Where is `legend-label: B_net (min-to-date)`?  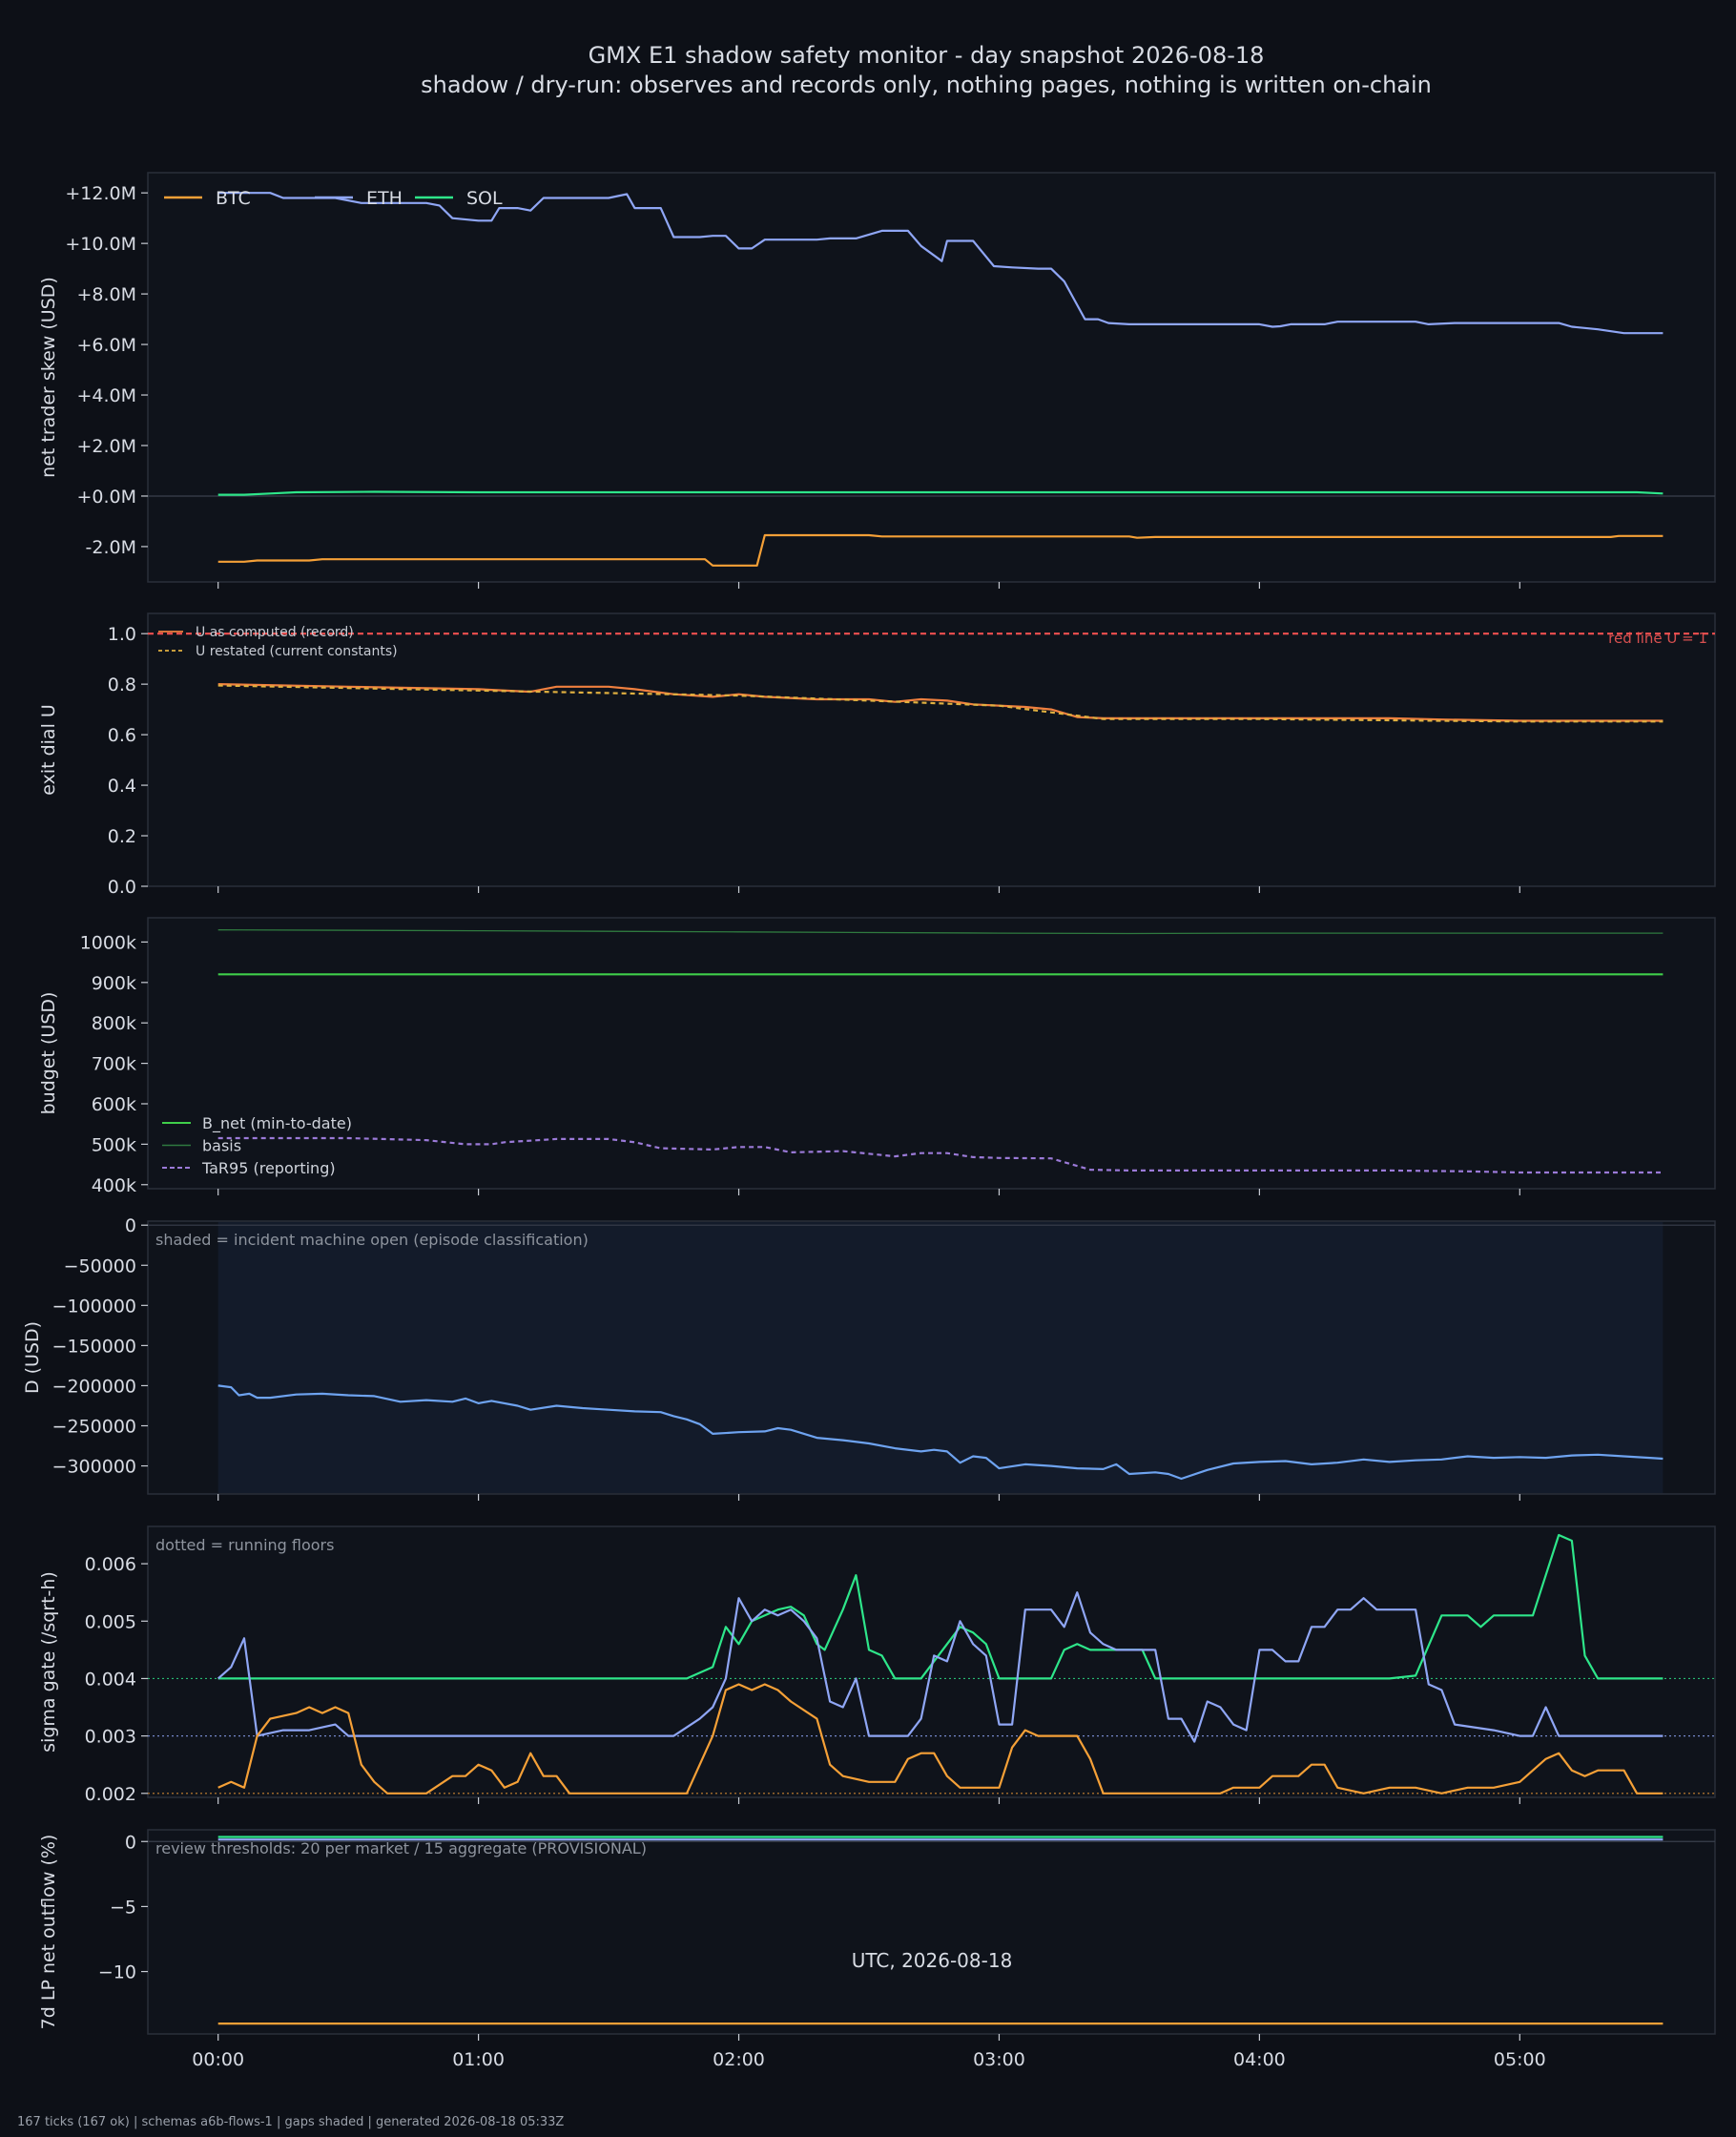
legend-label: B_net (min-to-date) is located at coordinates (277, 1123).